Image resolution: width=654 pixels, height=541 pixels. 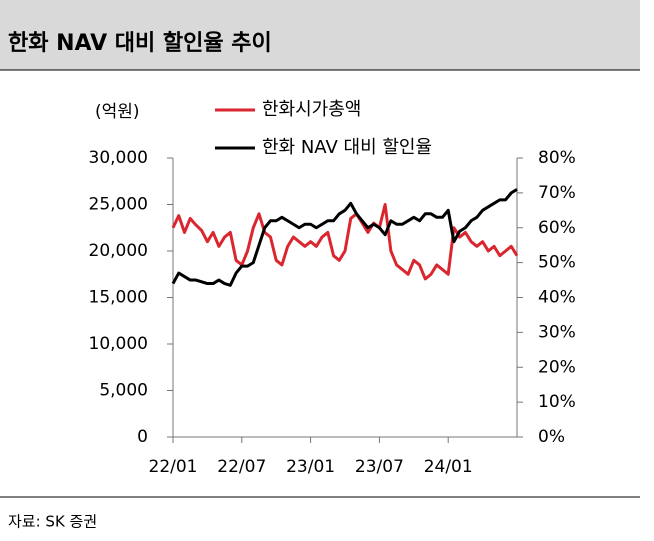 What do you see at coordinates (557, 158) in the screenshot?
I see `y2-tick-label: 80%` at bounding box center [557, 158].